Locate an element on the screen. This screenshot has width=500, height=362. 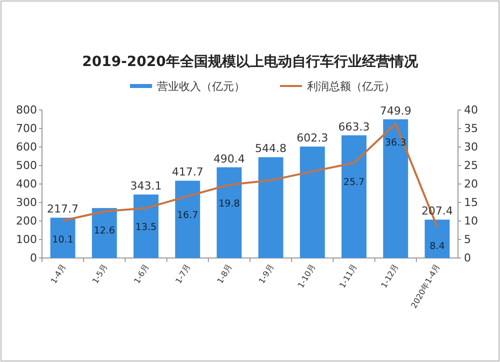
y-tick-label: 100 is located at coordinates (26, 239).